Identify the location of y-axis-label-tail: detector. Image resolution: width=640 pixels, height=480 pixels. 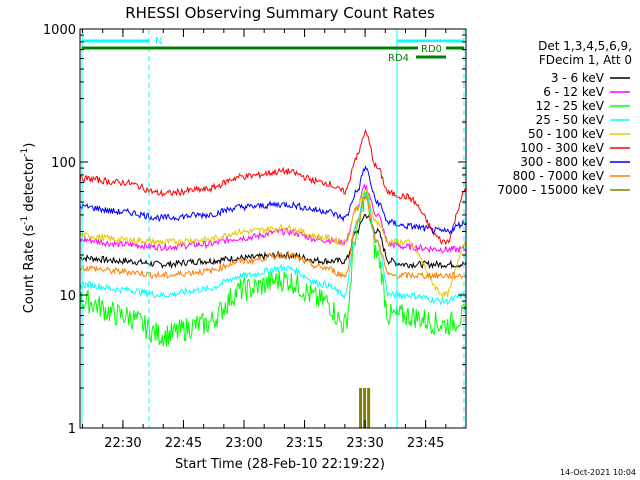
(29, 186).